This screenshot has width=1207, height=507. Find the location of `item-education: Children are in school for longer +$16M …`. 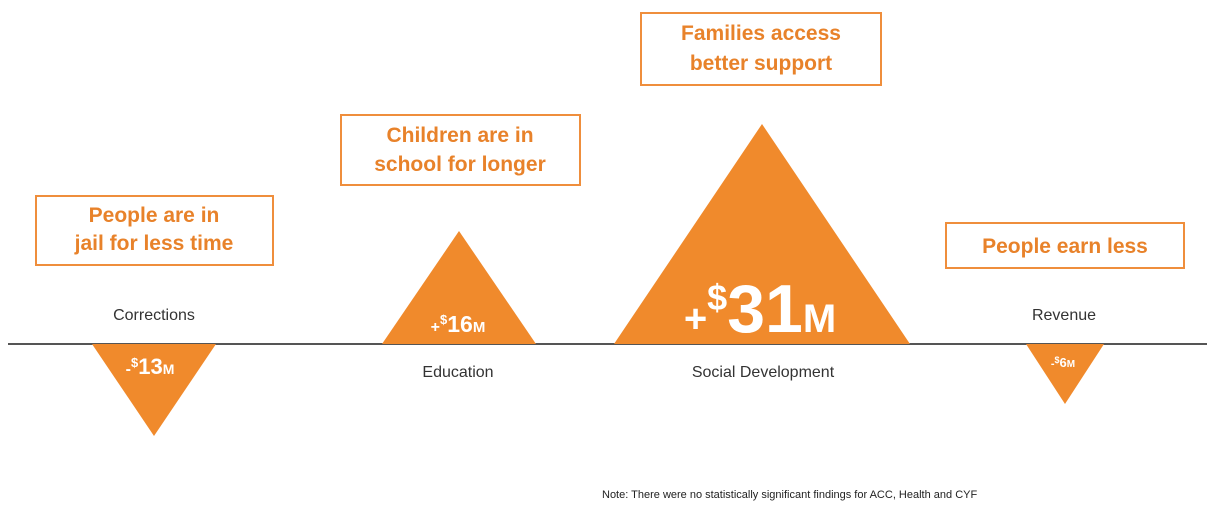

item-education: Children are in school for longer +$16M … is located at coordinates (460, 247).